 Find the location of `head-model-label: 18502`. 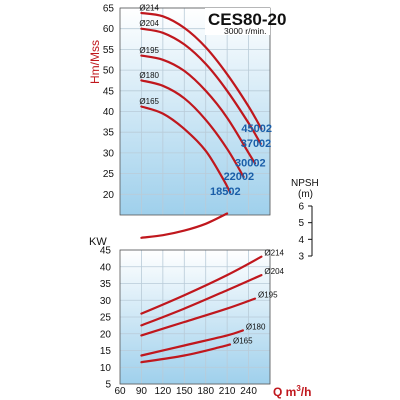

head-model-label: 18502 is located at coordinates (225, 192).